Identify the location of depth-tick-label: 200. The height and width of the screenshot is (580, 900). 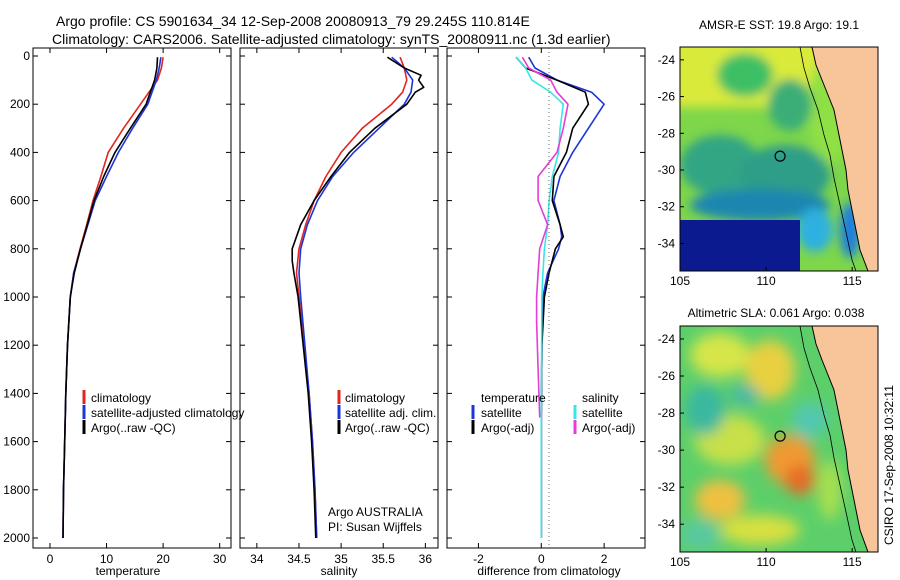
(20, 104).